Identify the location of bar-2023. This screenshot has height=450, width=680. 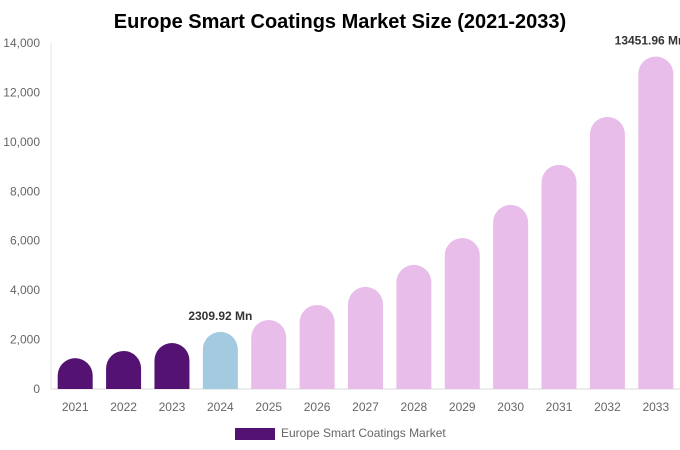
(172, 366).